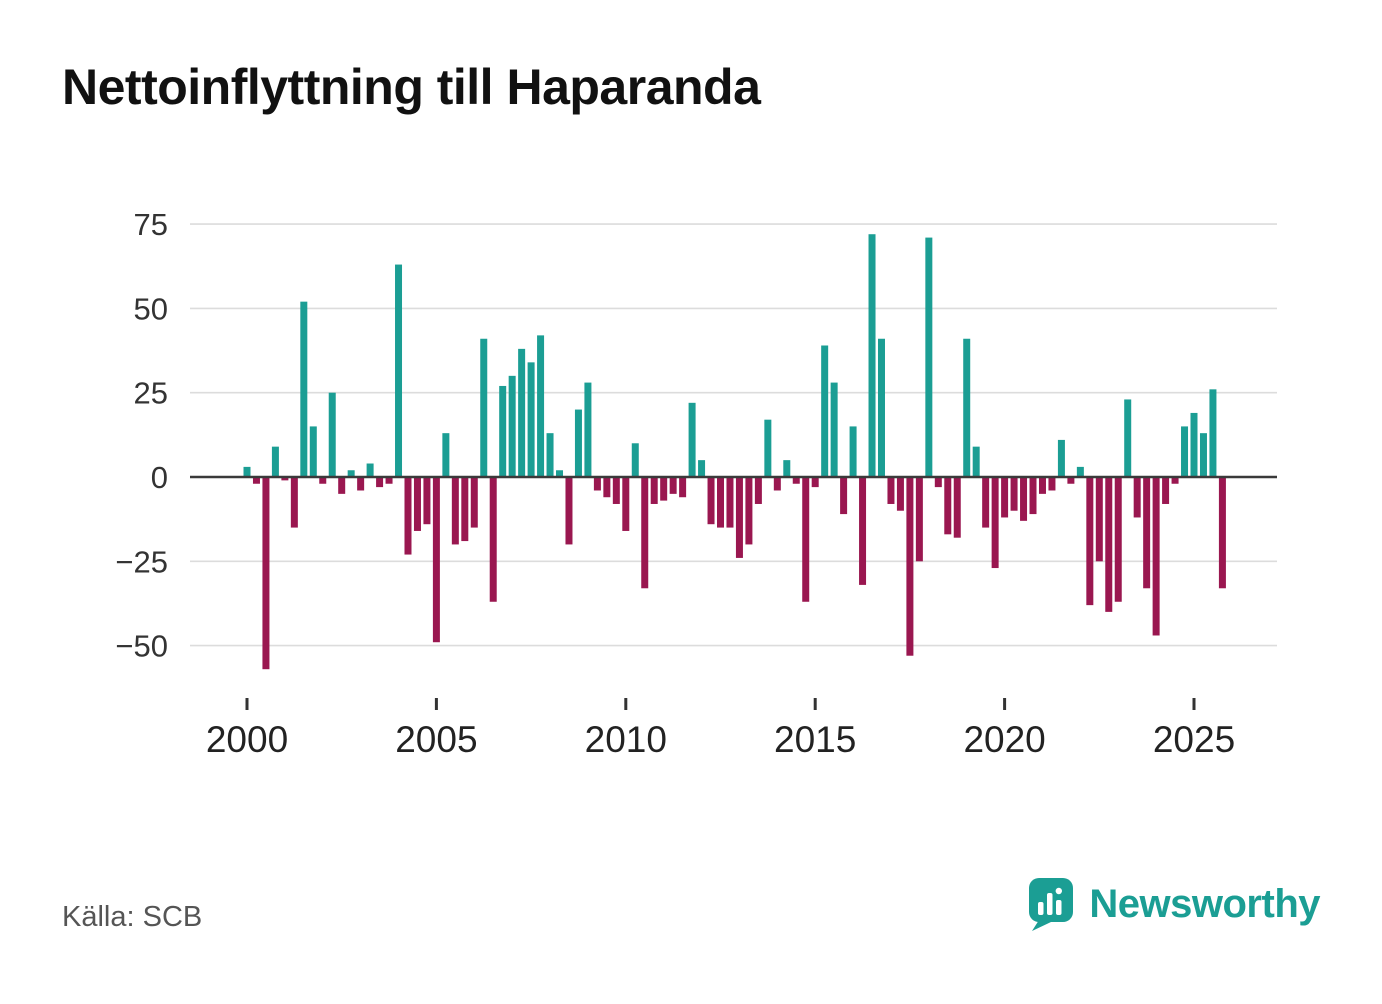 This screenshot has width=1382, height=1004. What do you see at coordinates (411, 87) in the screenshot?
I see `chart-title: Nettoinflyttning till Haparanda` at bounding box center [411, 87].